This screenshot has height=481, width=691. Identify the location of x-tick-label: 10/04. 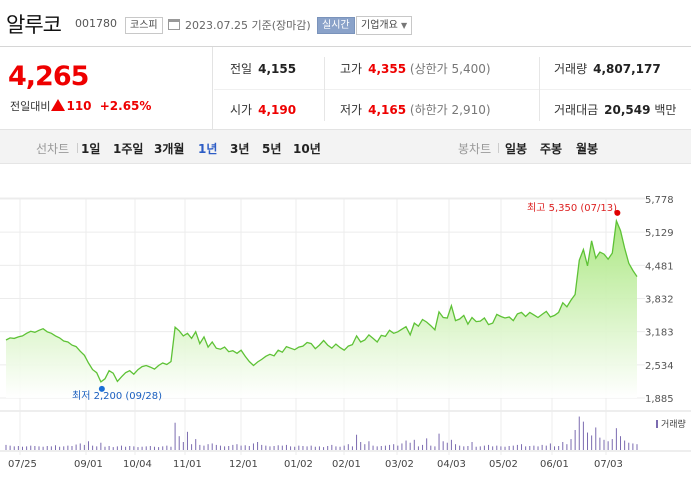
(137, 464).